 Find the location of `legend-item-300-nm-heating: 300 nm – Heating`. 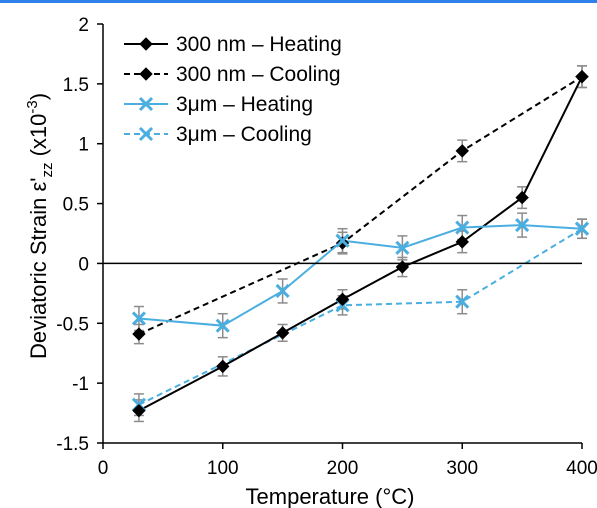

legend-item-300-nm-heating: 300 nm – Heating is located at coordinates (233, 44).